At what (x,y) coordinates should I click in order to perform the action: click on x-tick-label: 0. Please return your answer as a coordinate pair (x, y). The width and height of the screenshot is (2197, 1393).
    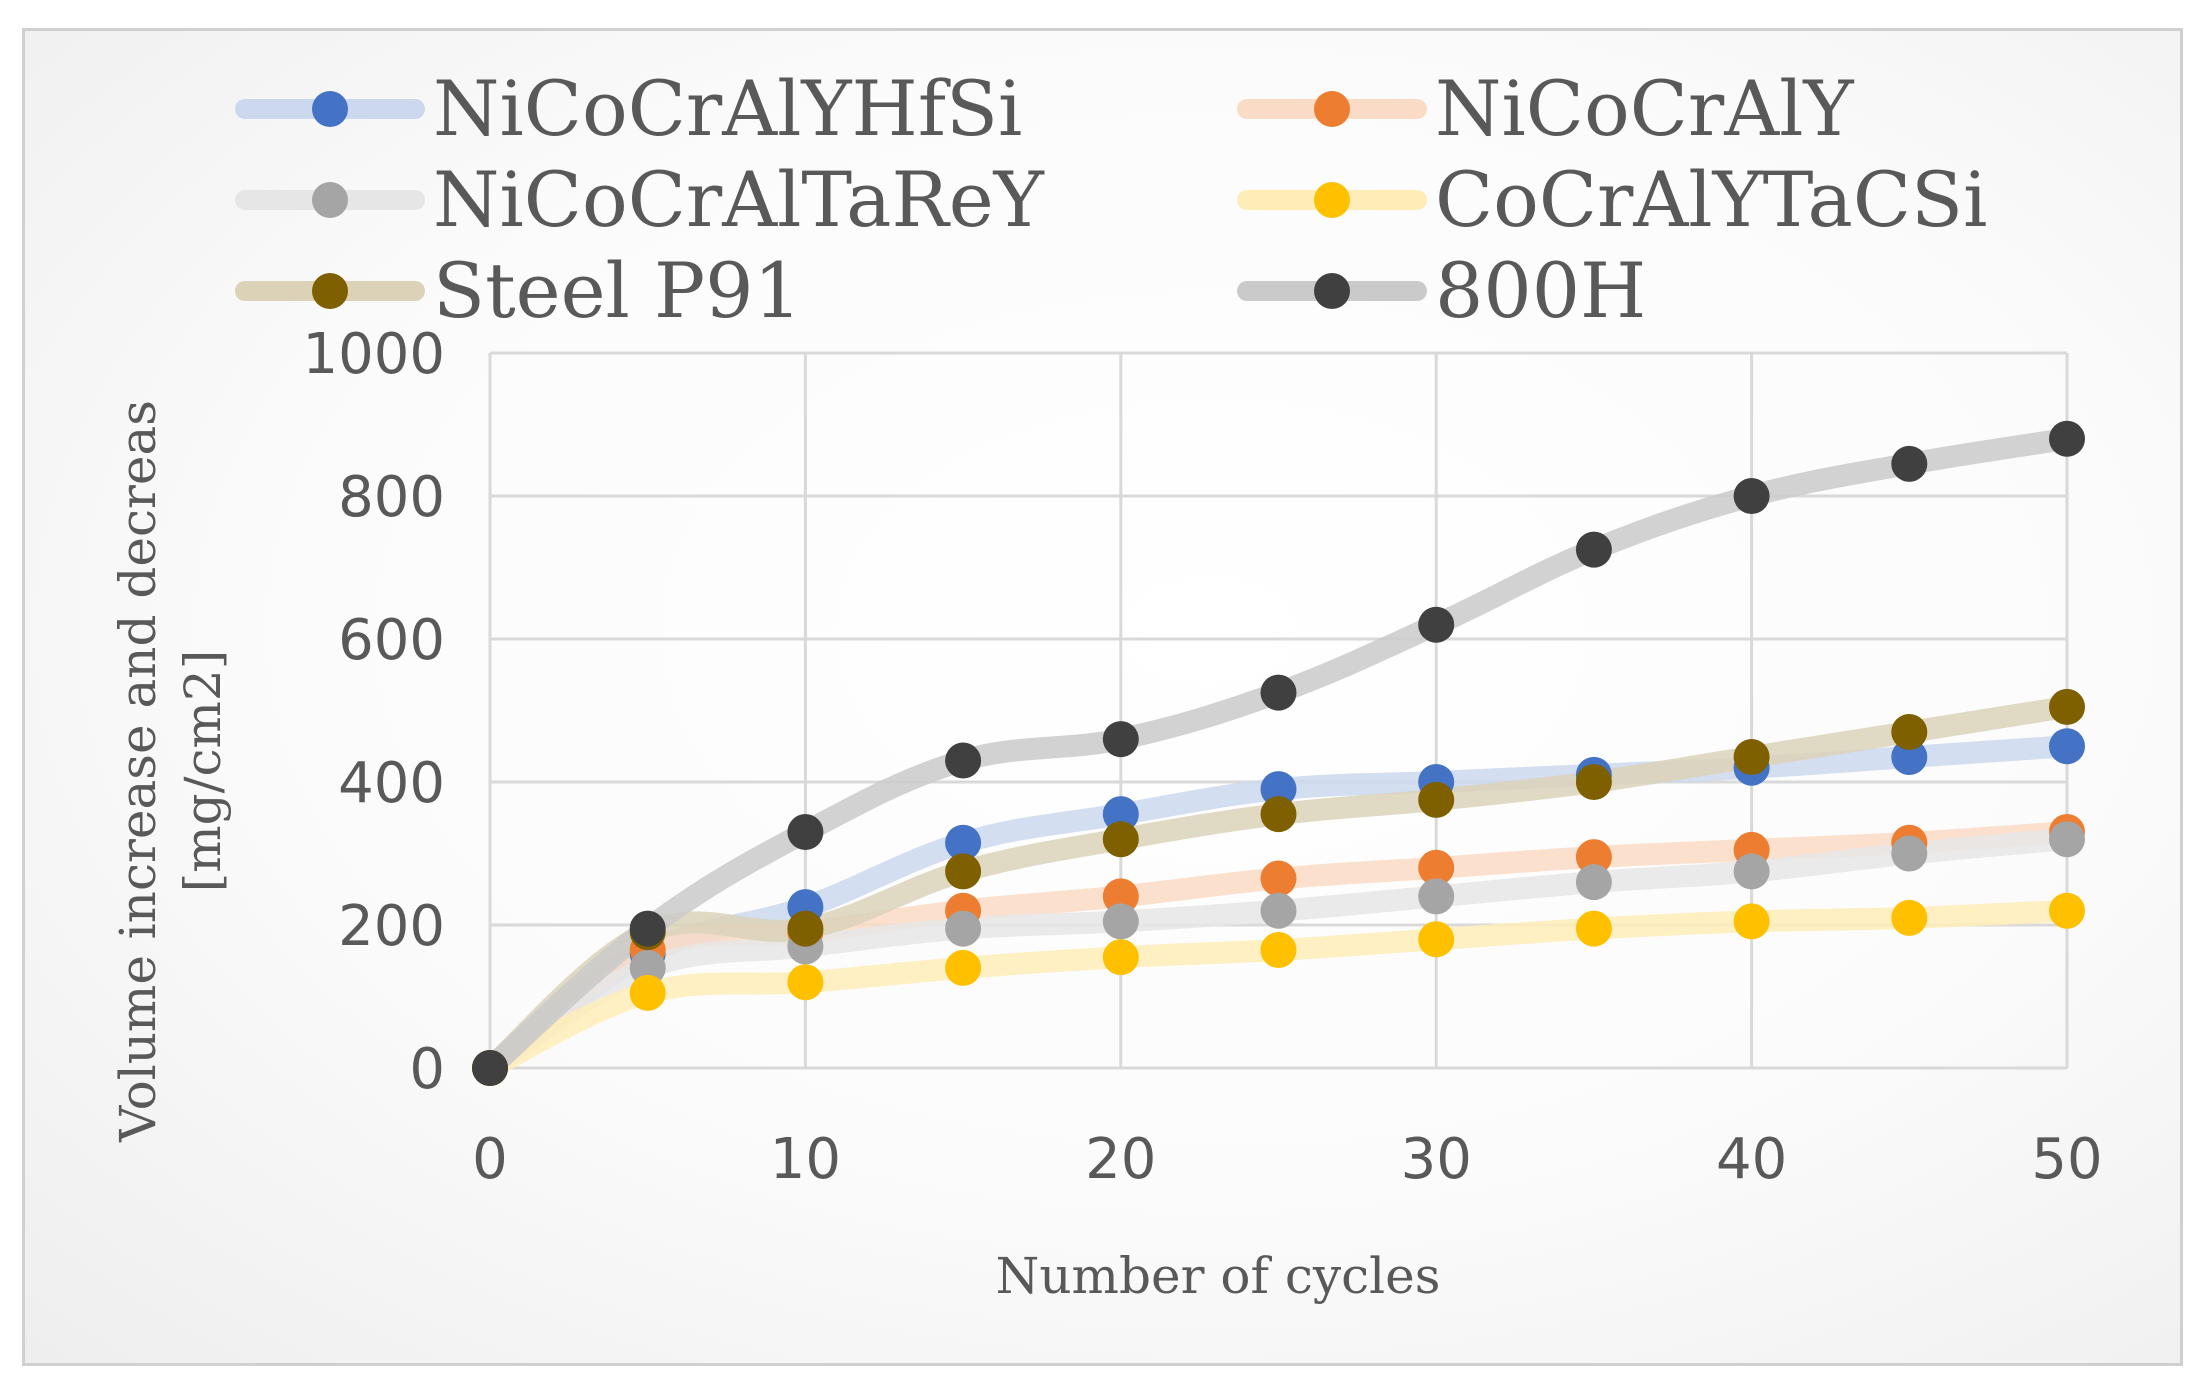
    Looking at the image, I should click on (490, 1159).